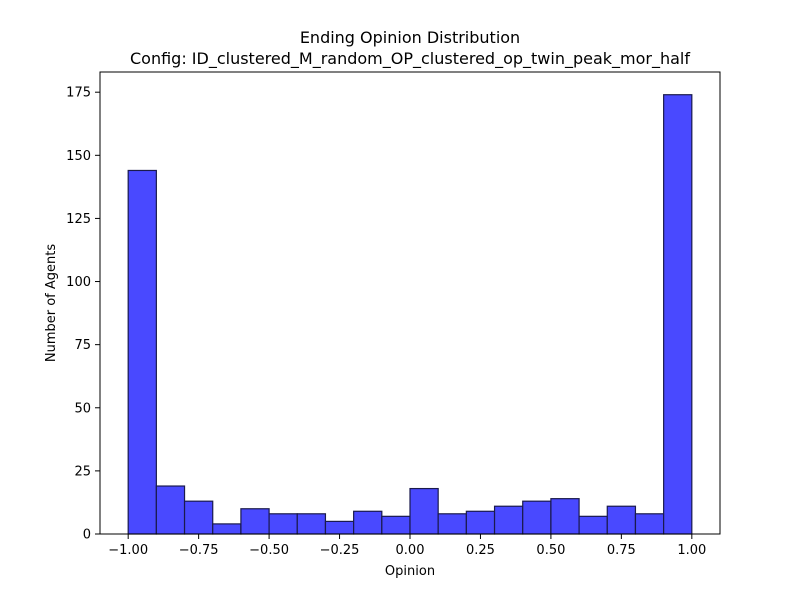 This screenshot has height=604, width=800. What do you see at coordinates (78, 93) in the screenshot?
I see `y-tick-label: 175` at bounding box center [78, 93].